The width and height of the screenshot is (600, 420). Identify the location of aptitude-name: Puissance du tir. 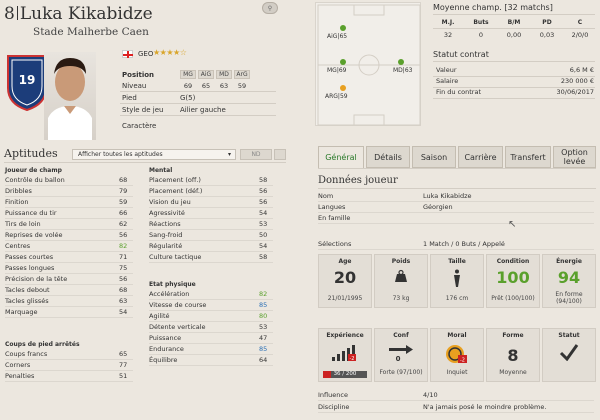
(31, 213).